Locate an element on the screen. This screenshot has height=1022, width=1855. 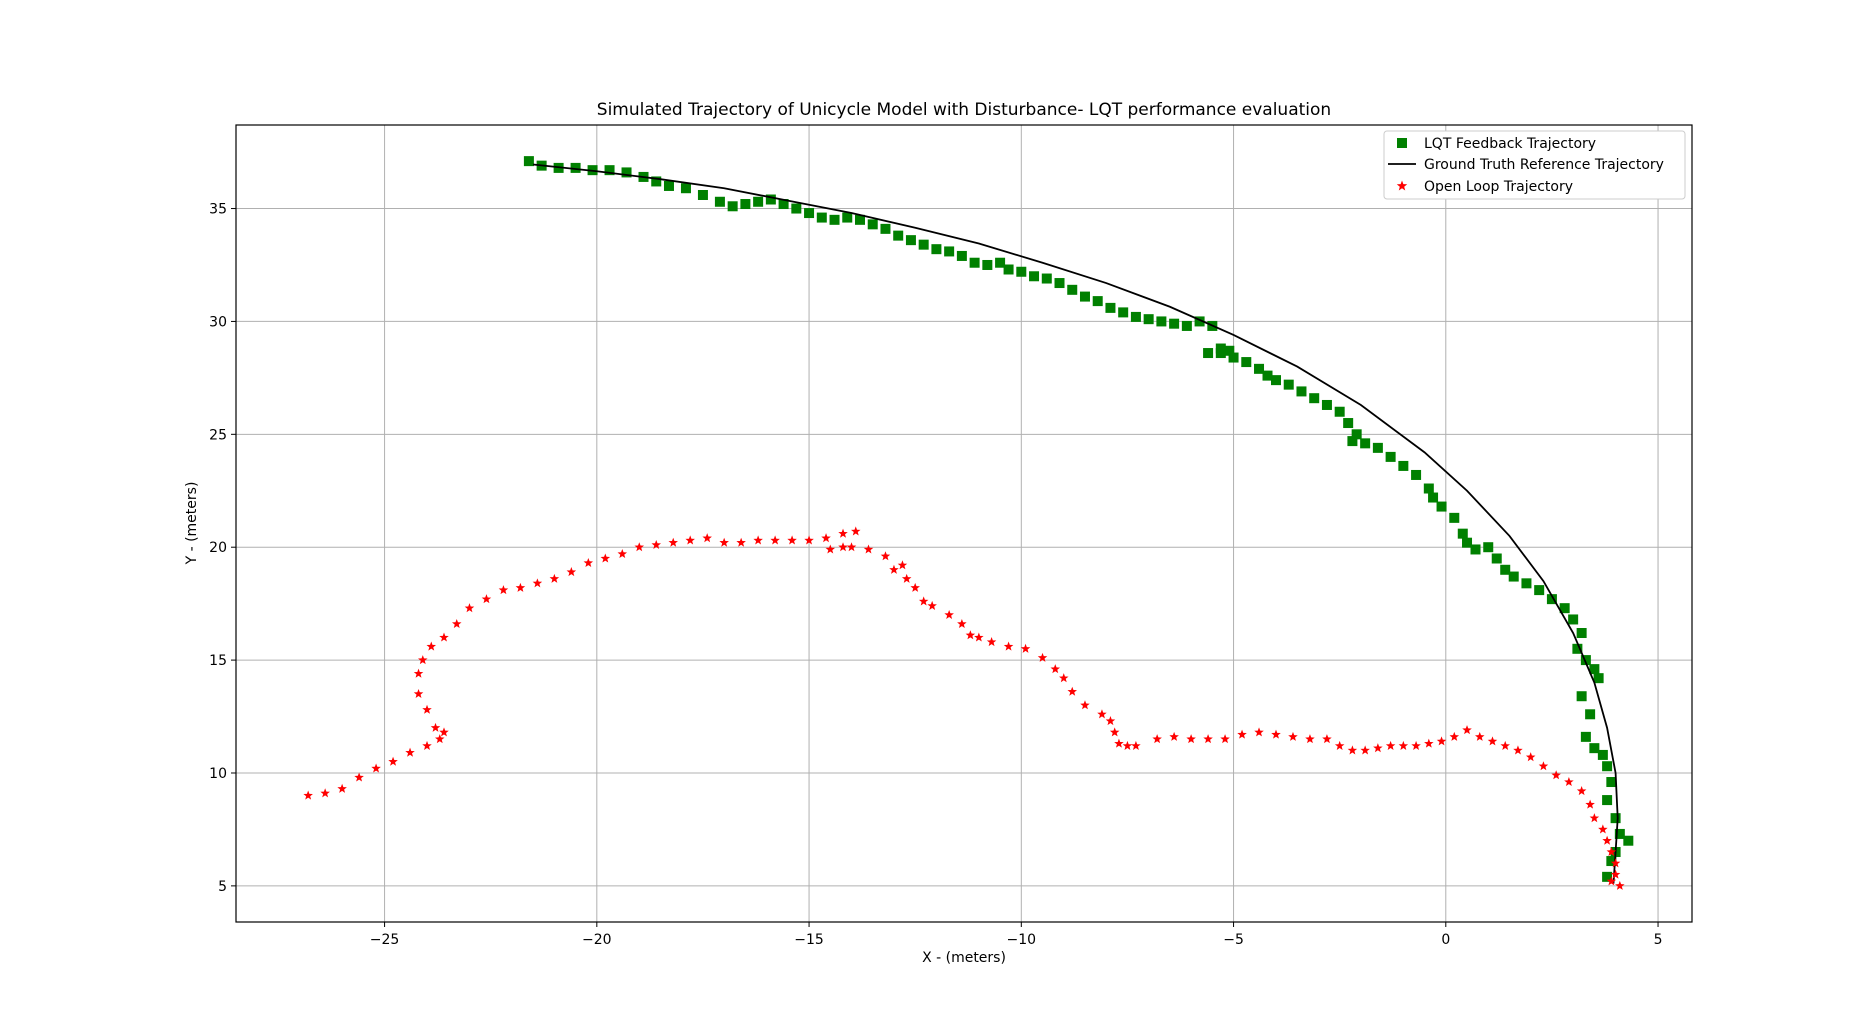
legend-marker-open-loop is located at coordinates (1402, 185).